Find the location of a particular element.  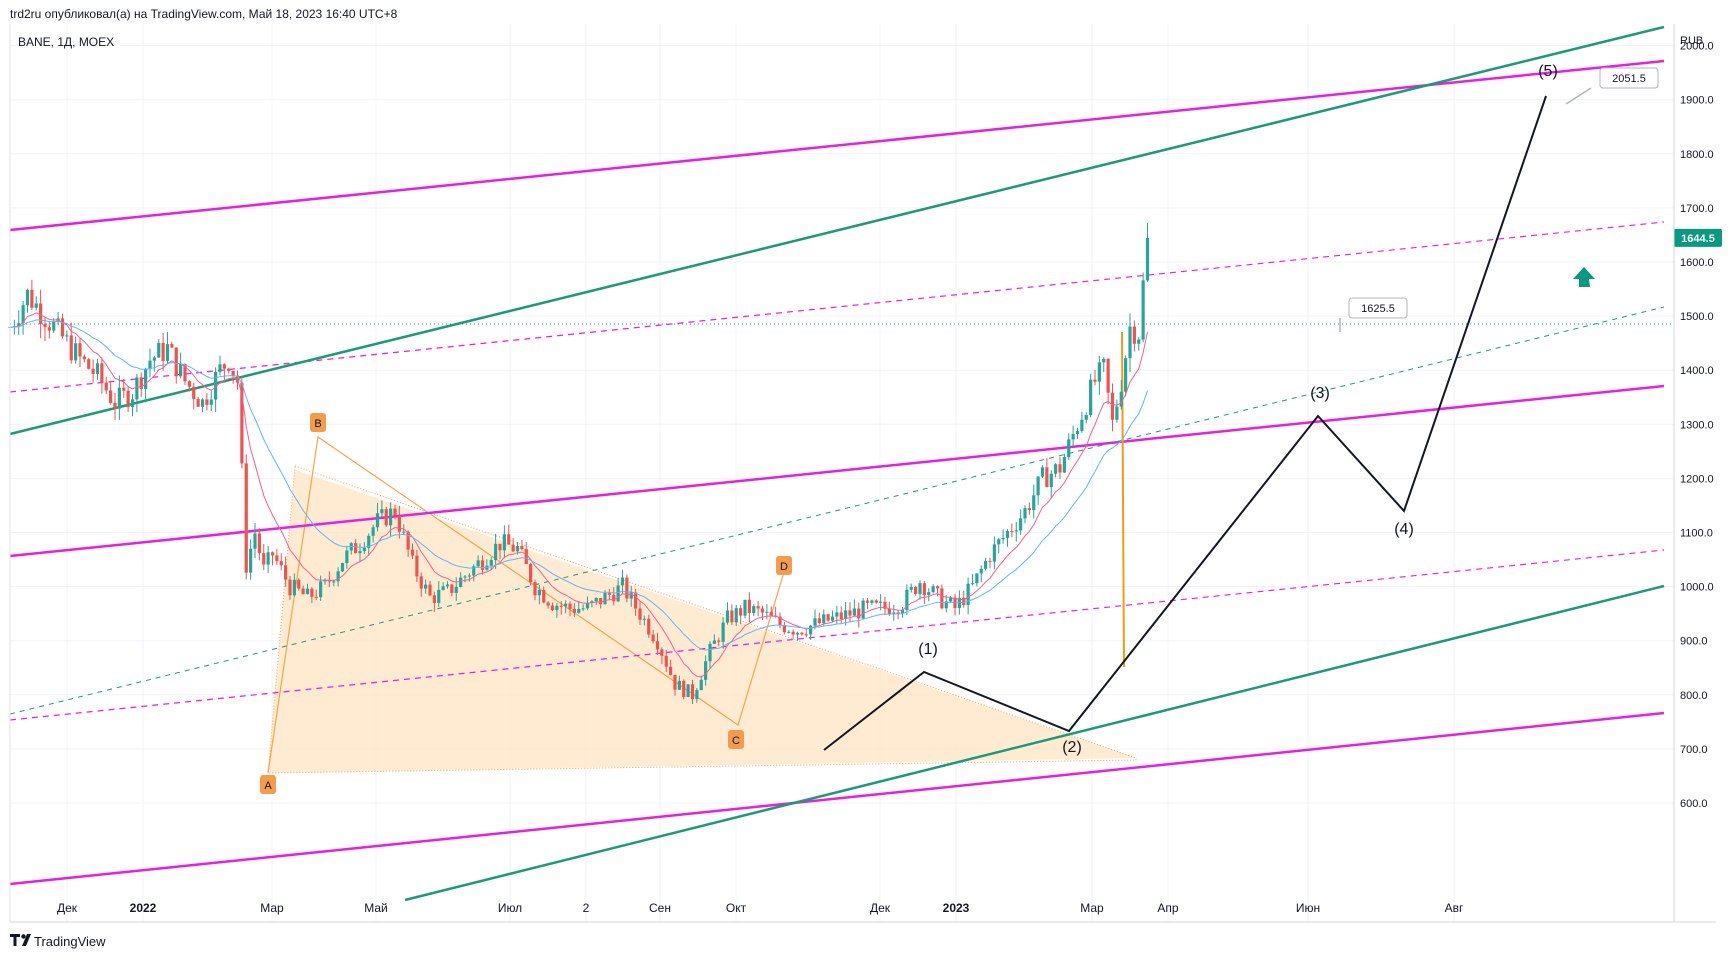

pattern-point-label: B is located at coordinates (317, 424).